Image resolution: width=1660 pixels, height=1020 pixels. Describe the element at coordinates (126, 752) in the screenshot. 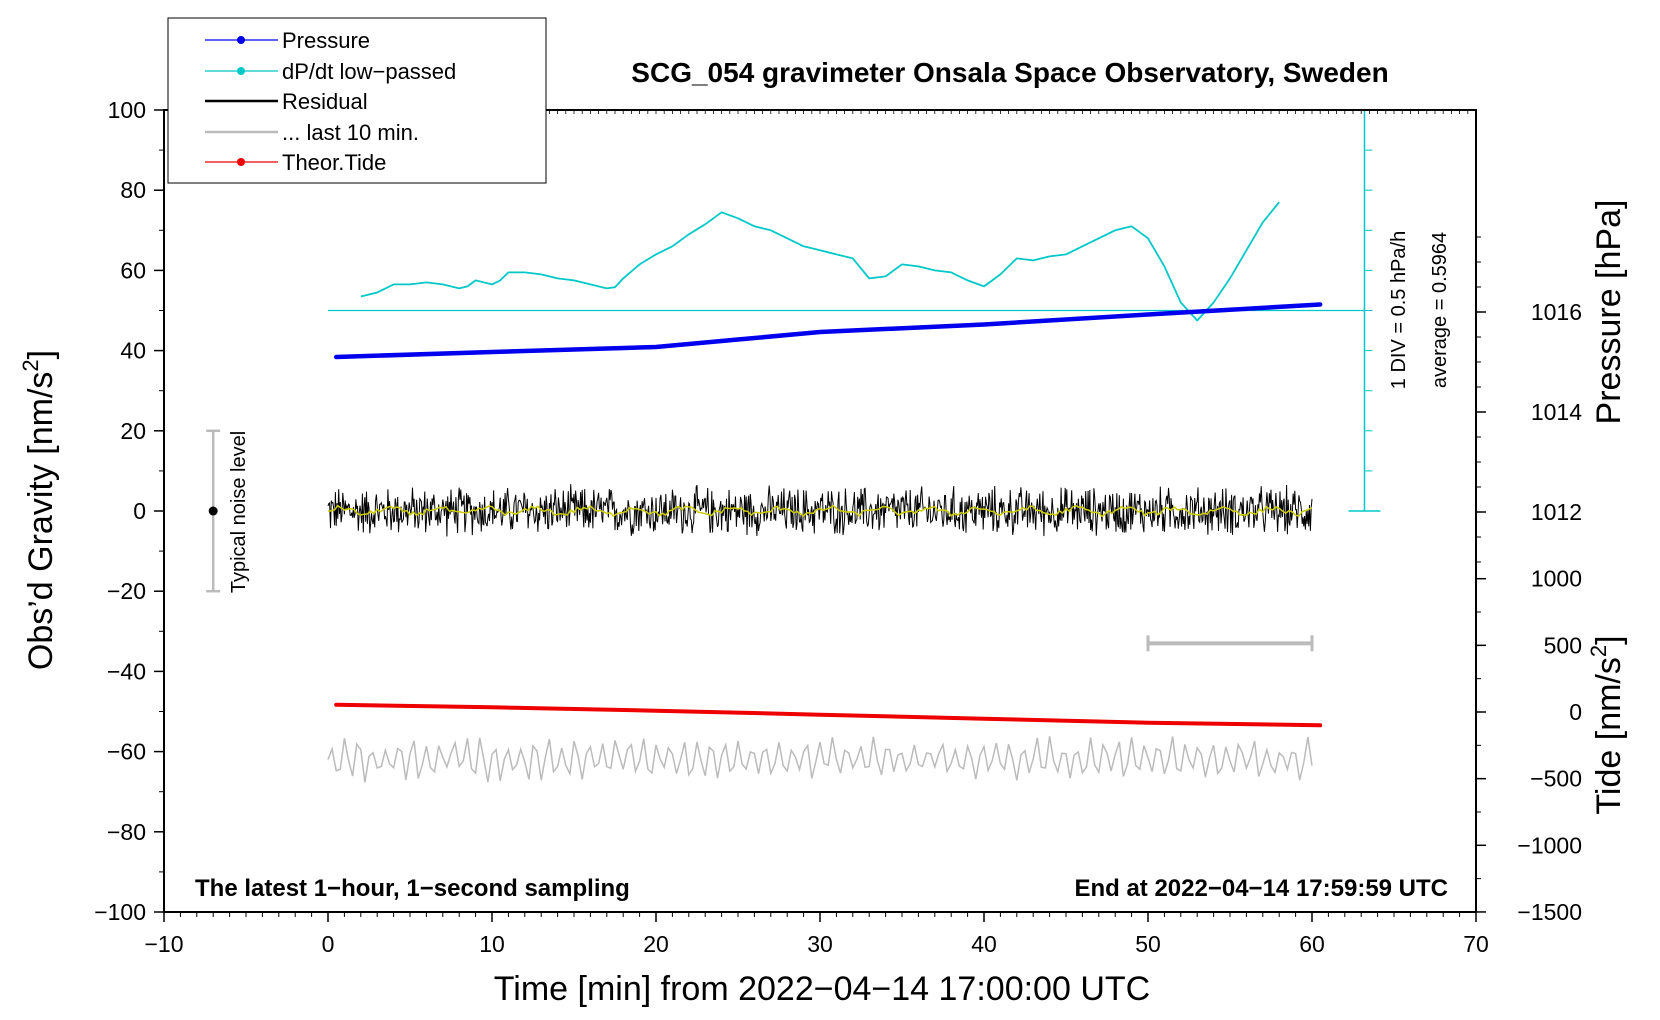

I see `y-left-tick-label: −60` at that location.